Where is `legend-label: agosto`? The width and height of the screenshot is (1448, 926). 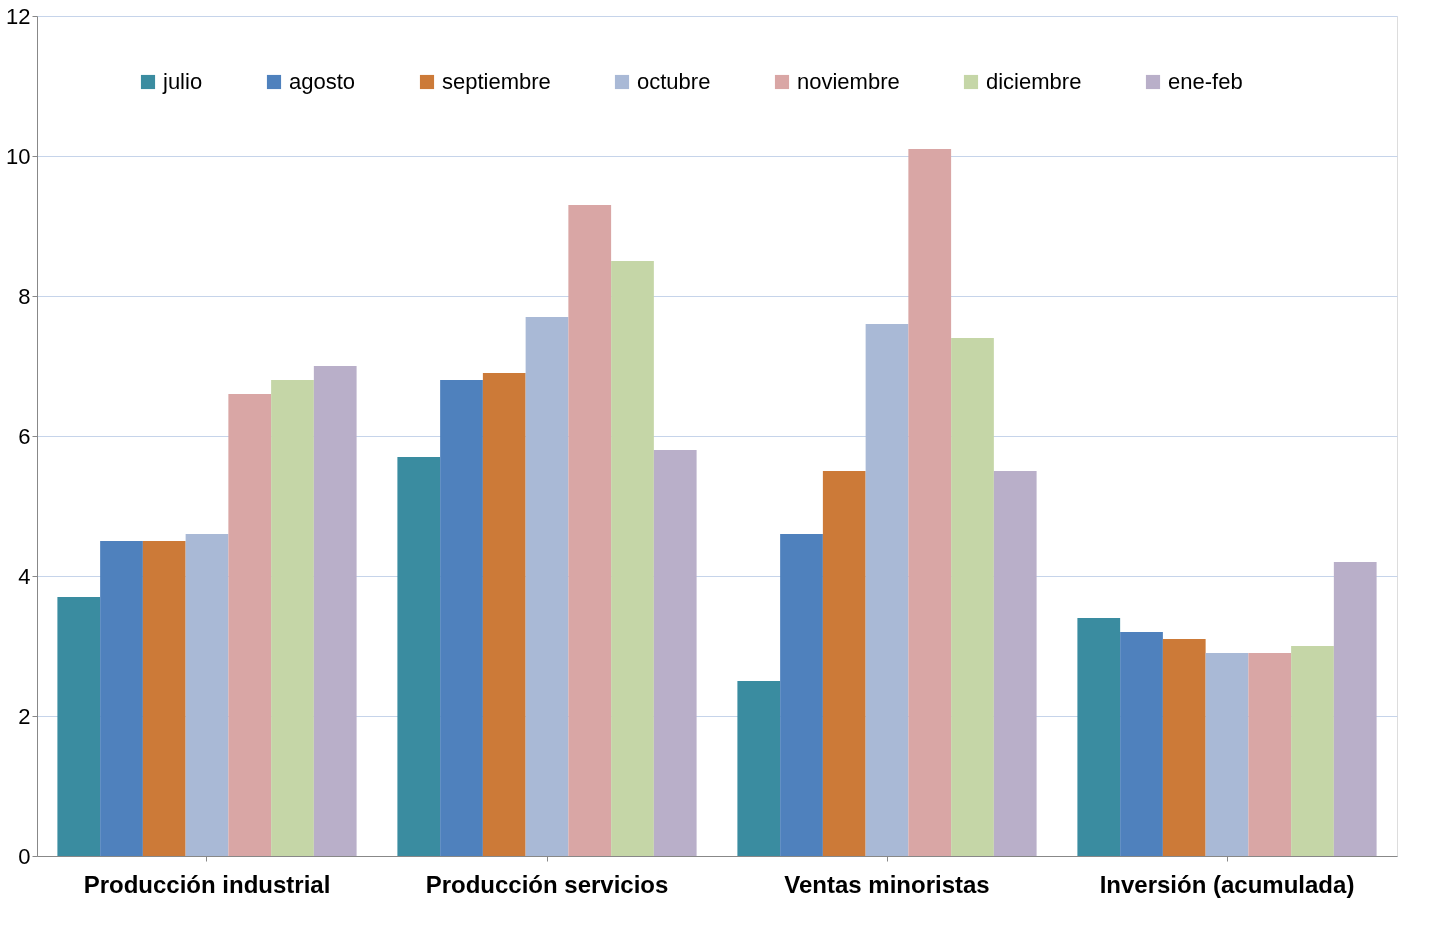 legend-label: agosto is located at coordinates (322, 81).